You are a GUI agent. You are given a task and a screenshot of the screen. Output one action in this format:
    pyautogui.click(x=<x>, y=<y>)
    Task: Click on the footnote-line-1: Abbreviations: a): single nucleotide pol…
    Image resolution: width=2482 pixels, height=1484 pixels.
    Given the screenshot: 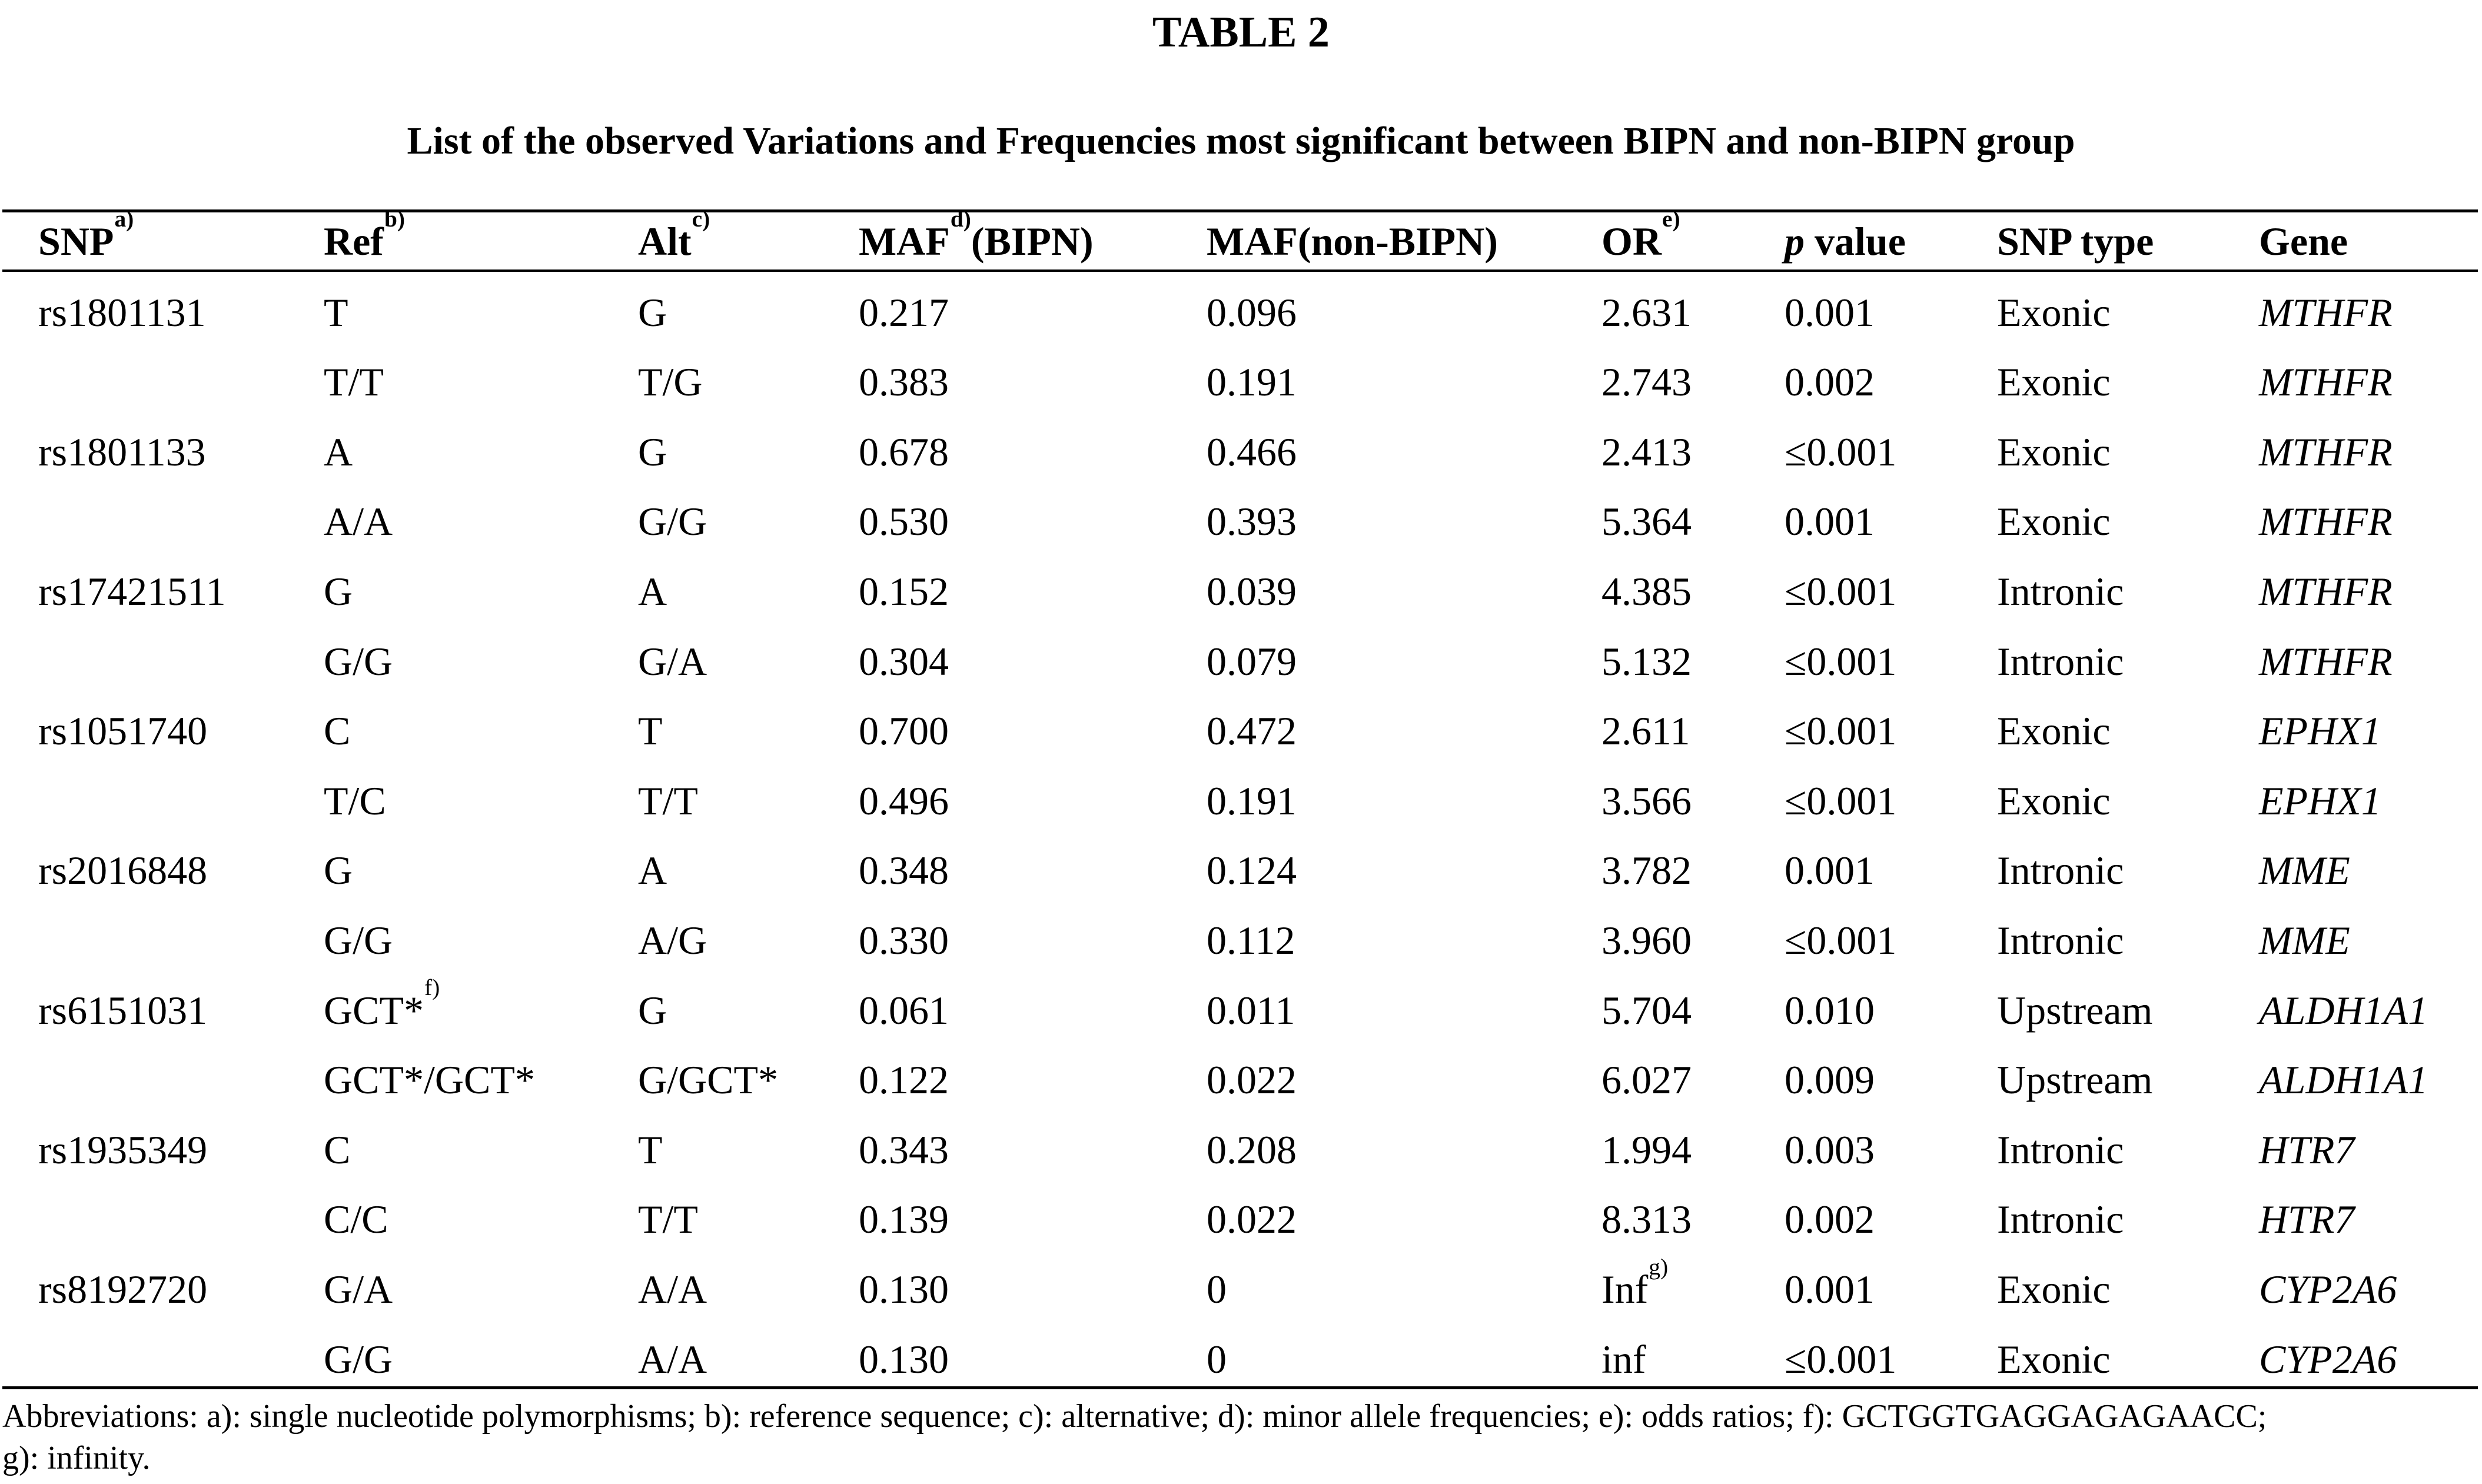 What is the action you would take?
    pyautogui.click(x=1134, y=1416)
    